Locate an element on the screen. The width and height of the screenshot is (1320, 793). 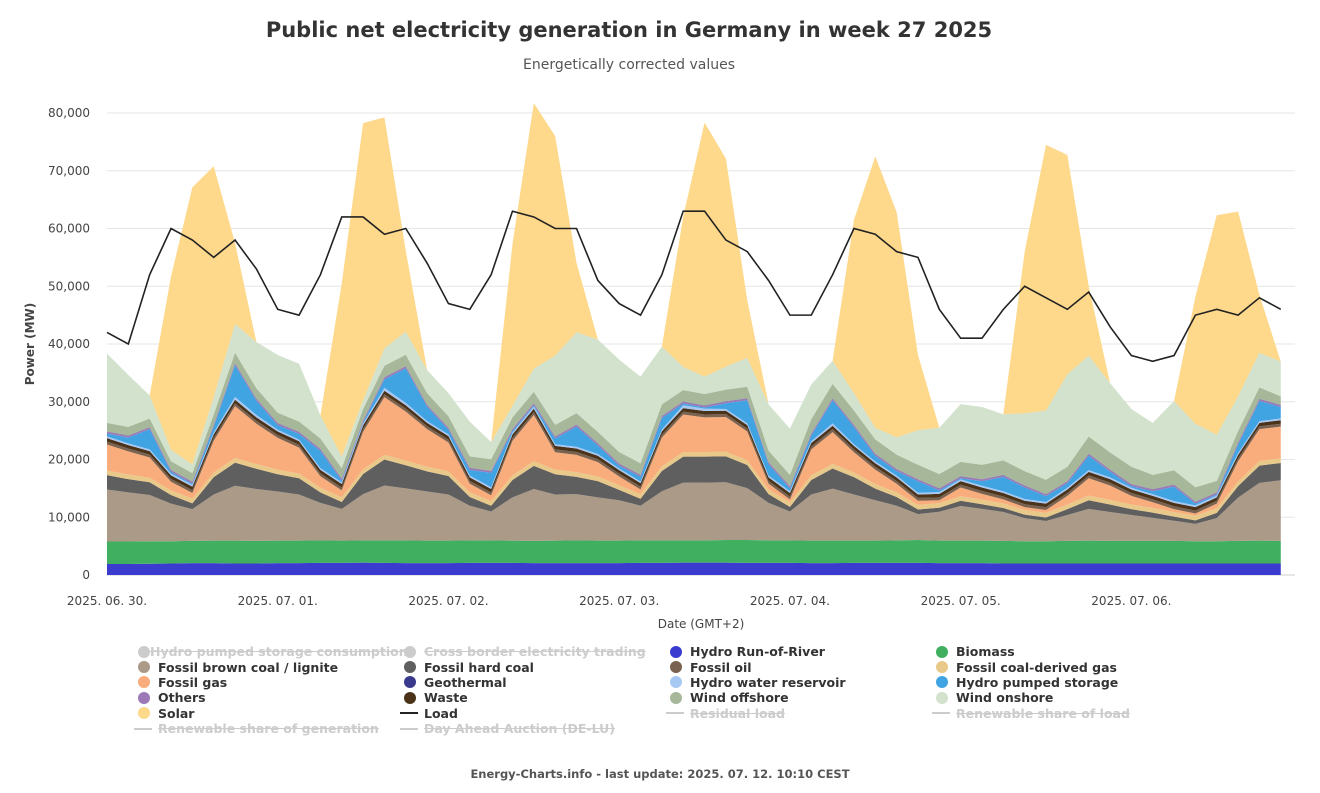
legend-label: Waste is located at coordinates (446, 698).